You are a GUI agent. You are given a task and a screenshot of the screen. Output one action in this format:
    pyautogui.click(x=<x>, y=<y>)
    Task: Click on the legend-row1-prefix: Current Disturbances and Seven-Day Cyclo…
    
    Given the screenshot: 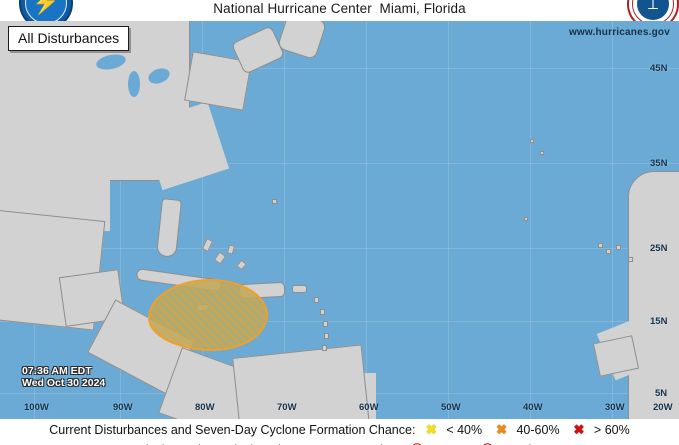 What is the action you would take?
    pyautogui.click(x=232, y=430)
    